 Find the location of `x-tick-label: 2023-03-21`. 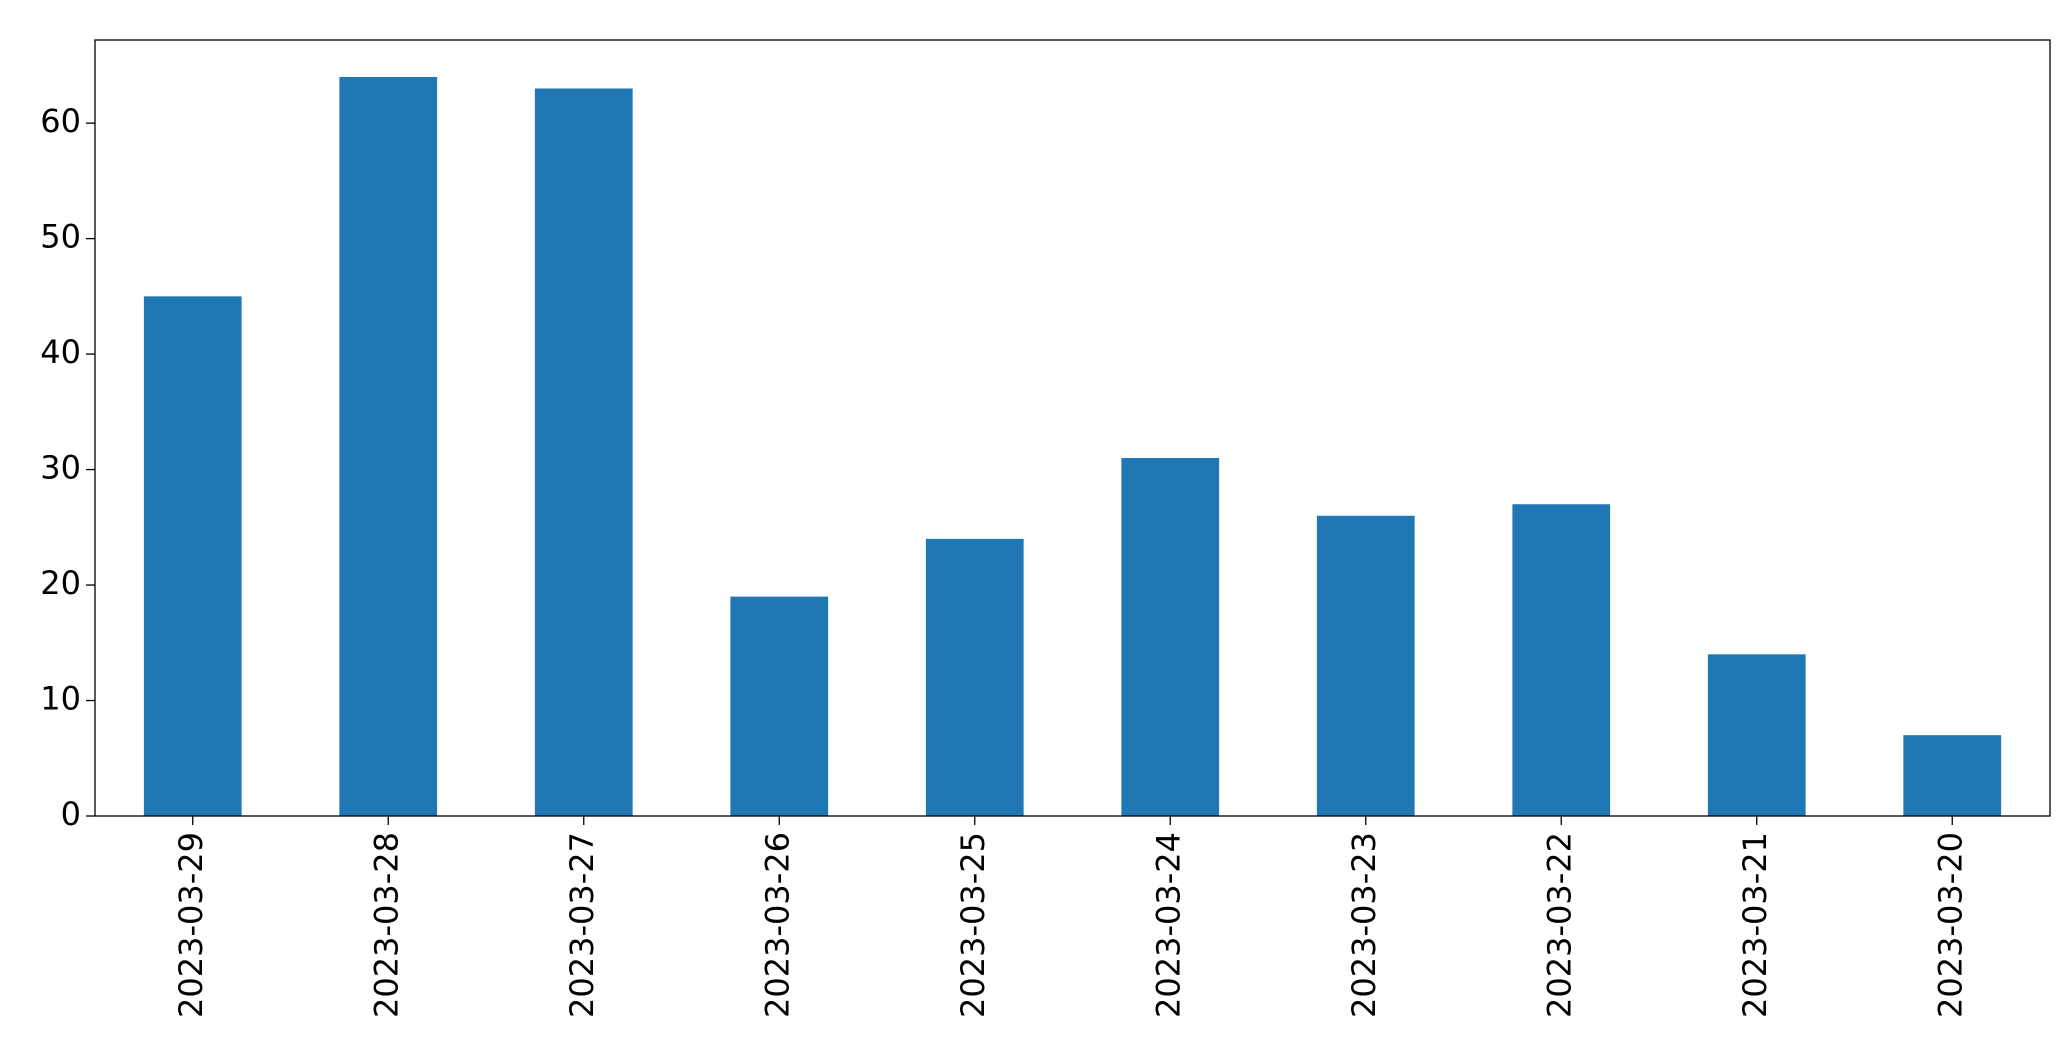

x-tick-label: 2023-03-21 is located at coordinates (1755, 925).